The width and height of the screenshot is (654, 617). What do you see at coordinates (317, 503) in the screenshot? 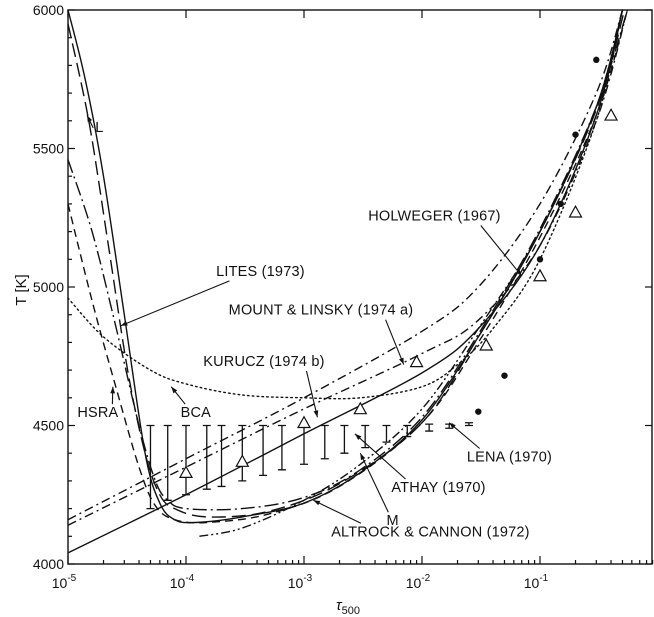
I see `arrowhead-altrock-cannon-1972` at bounding box center [317, 503].